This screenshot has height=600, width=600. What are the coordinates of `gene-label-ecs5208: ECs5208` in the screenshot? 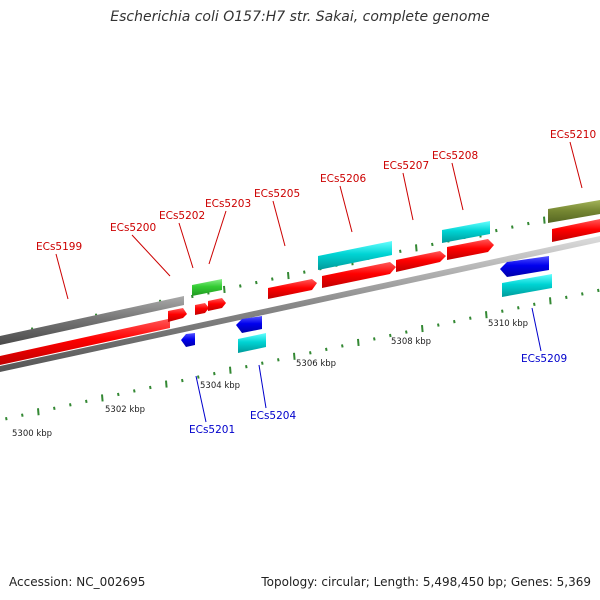 It's located at (455, 156).